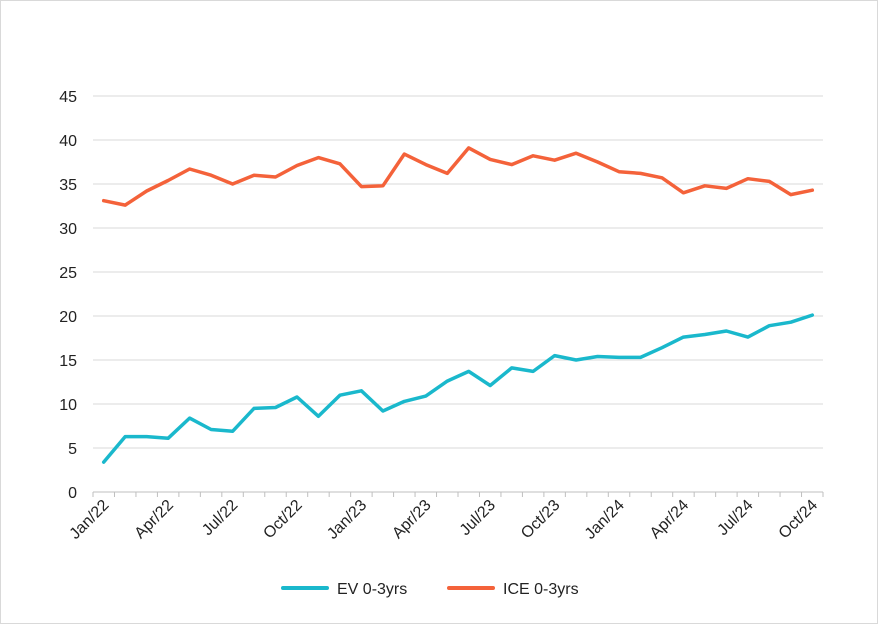  What do you see at coordinates (72, 449) in the screenshot?
I see `y-tick-label: 5` at bounding box center [72, 449].